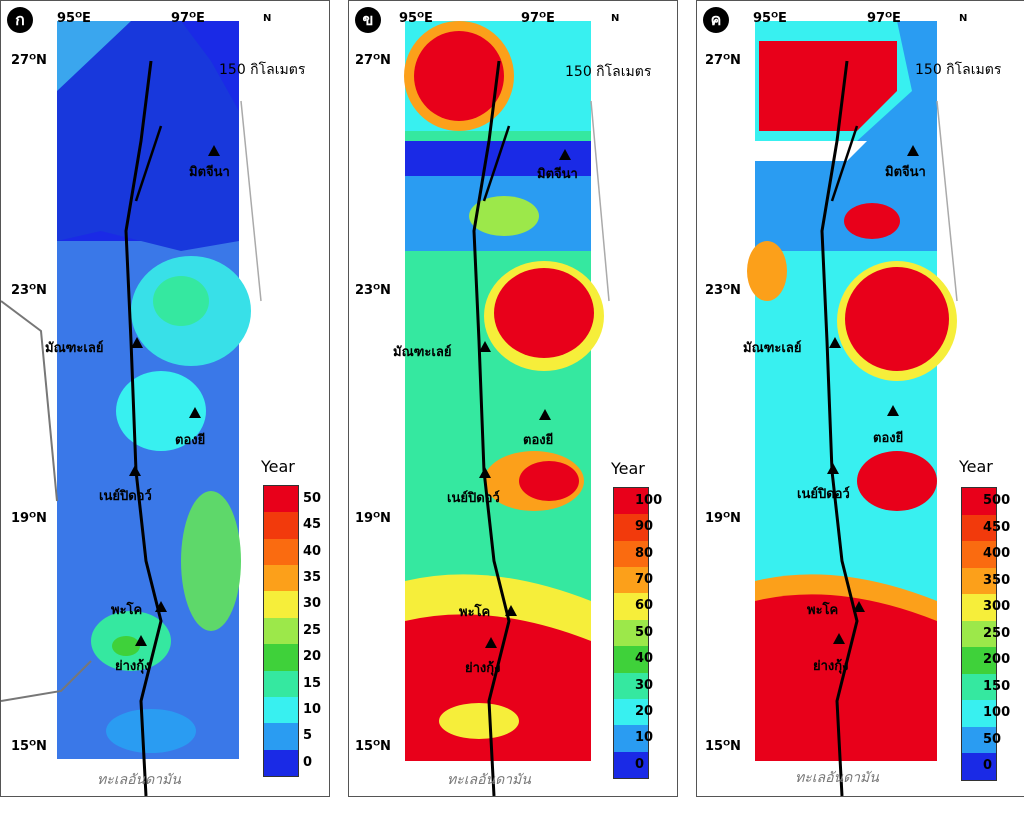 The height and width of the screenshot is (825, 1024). Describe the element at coordinates (997, 527) in the screenshot. I see `colorbar-tick-label: 450` at that location.